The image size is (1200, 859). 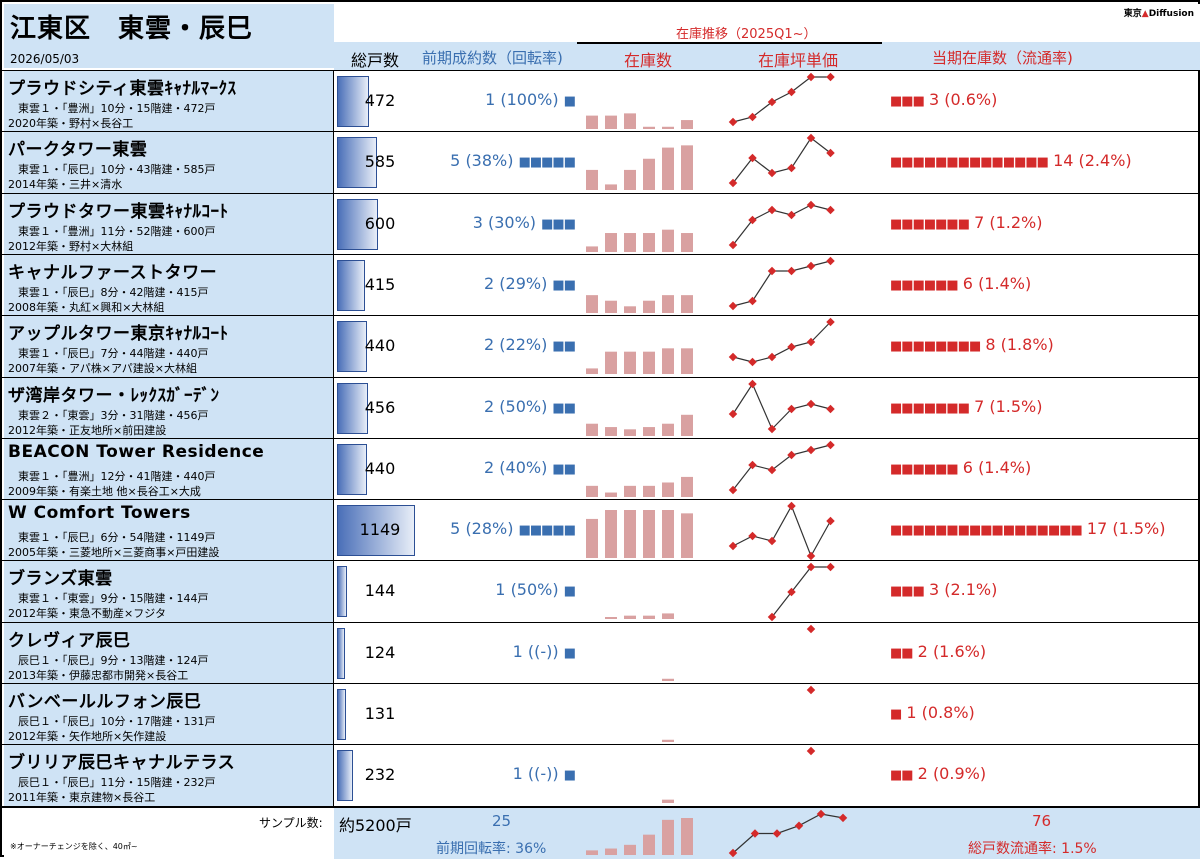 I want to click on current-inventory-value: 8 (1.8%), so click(x=1019, y=345).